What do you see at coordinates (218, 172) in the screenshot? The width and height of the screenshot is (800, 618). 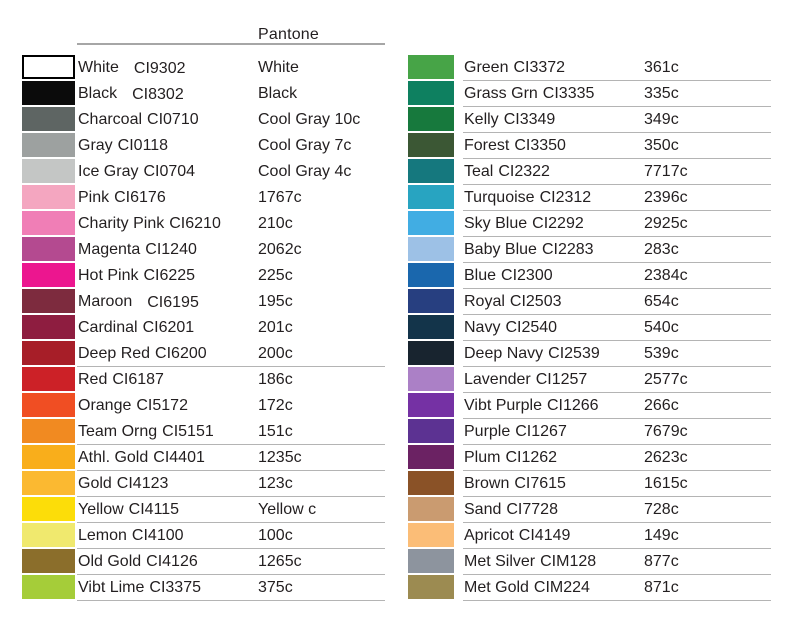 I see `swatch-row: Ice Gray CI0704 Cool Gray 4c` at bounding box center [218, 172].